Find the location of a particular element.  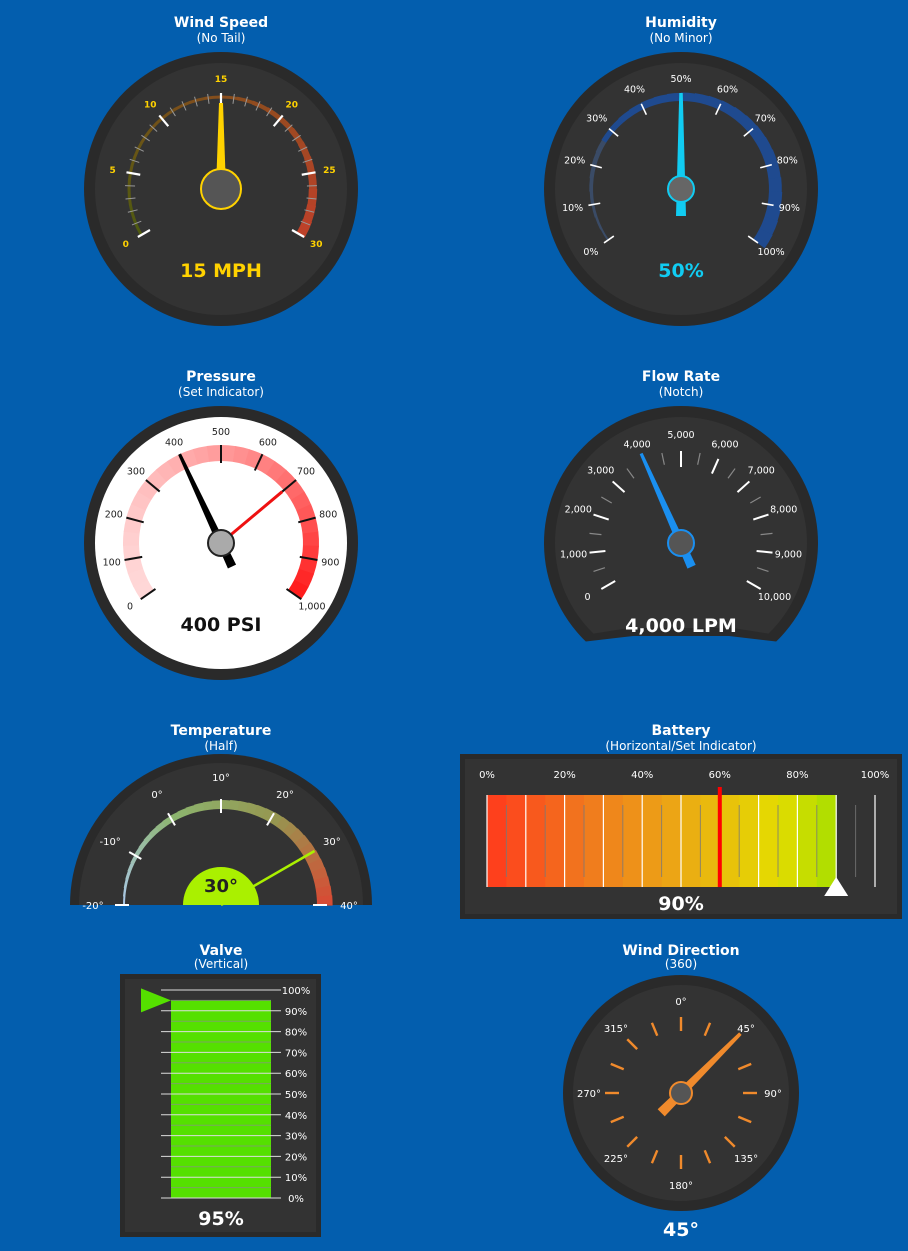

tick-label: -10° is located at coordinates (109, 842).